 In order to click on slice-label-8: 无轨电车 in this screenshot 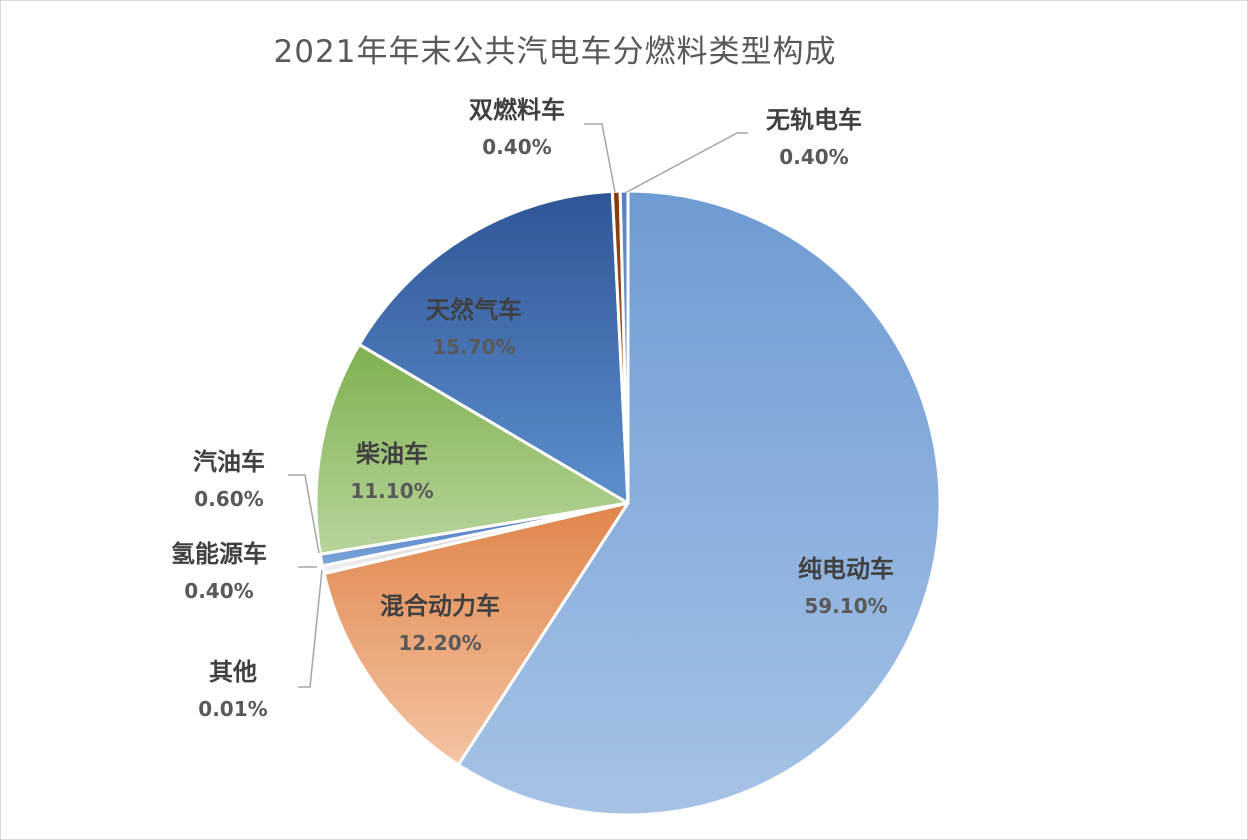, I will do `click(814, 120)`.